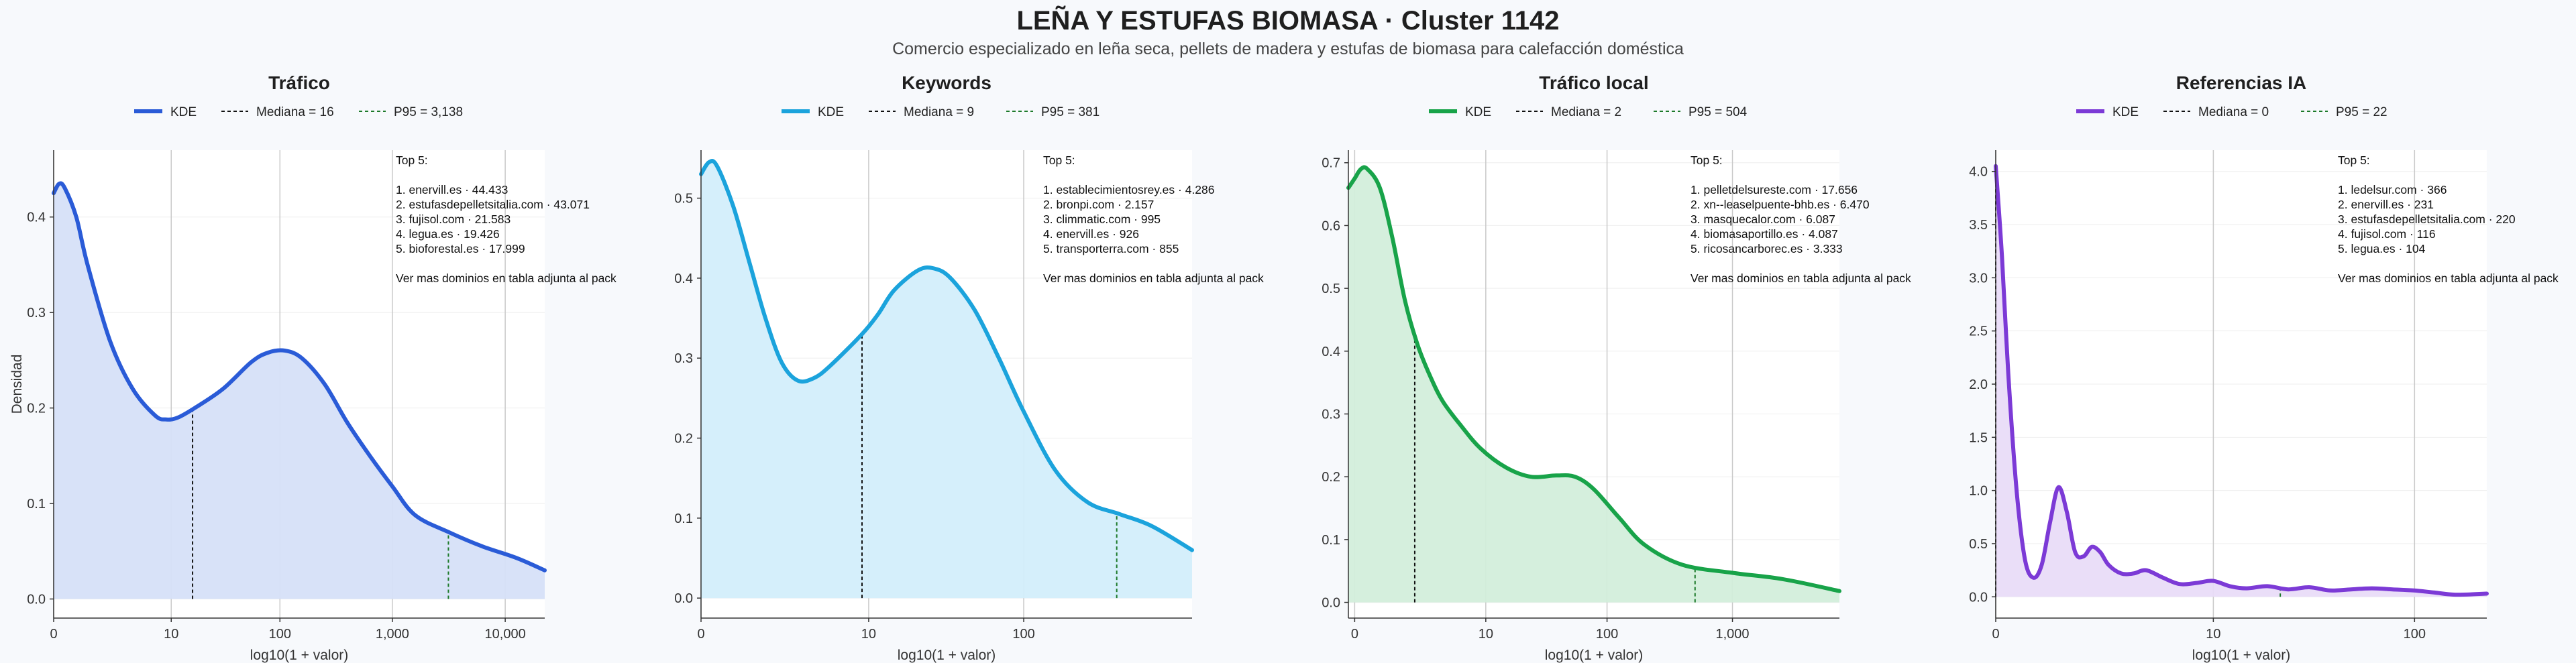  What do you see at coordinates (299, 82) in the screenshot?
I see `chart-title: Tráfico` at bounding box center [299, 82].